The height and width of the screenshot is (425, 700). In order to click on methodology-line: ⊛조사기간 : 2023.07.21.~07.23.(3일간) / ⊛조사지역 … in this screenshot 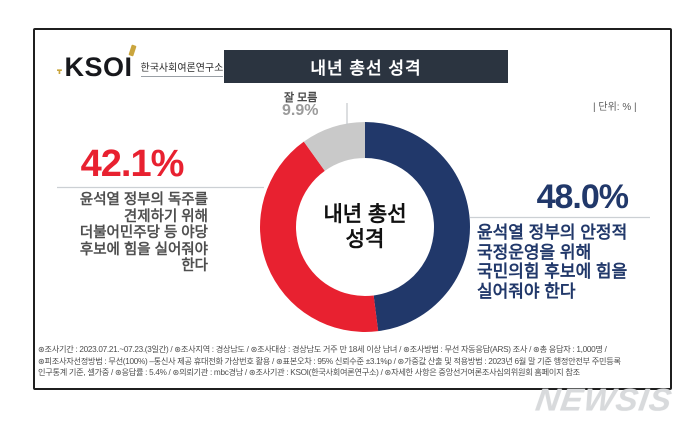, I will do `click(322, 349)`.